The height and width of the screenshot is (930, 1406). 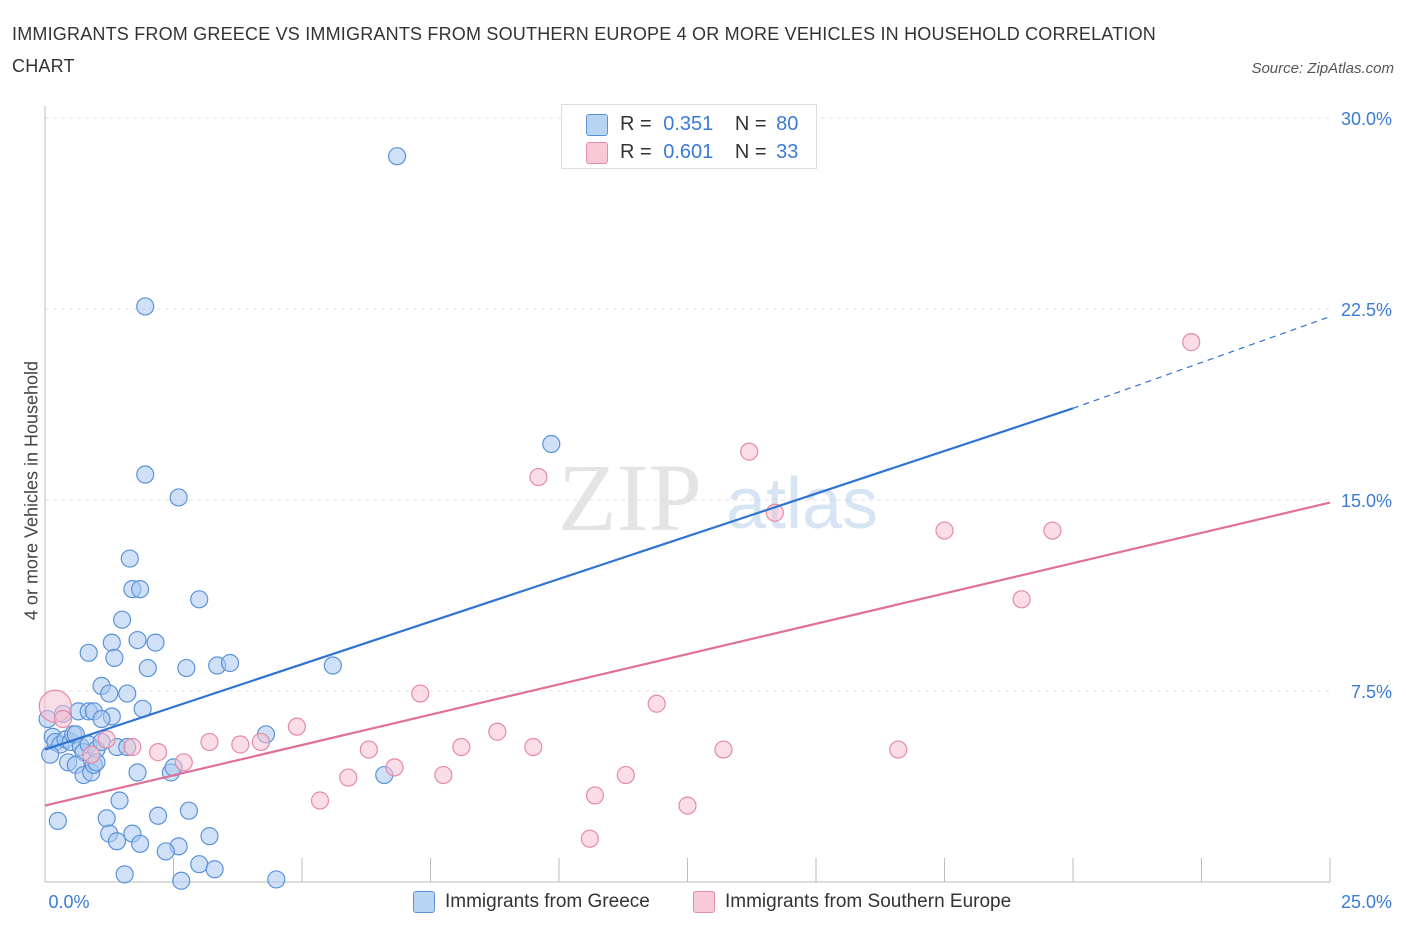 I want to click on x-tick-label: 25.0%, so click(x=1366, y=902).